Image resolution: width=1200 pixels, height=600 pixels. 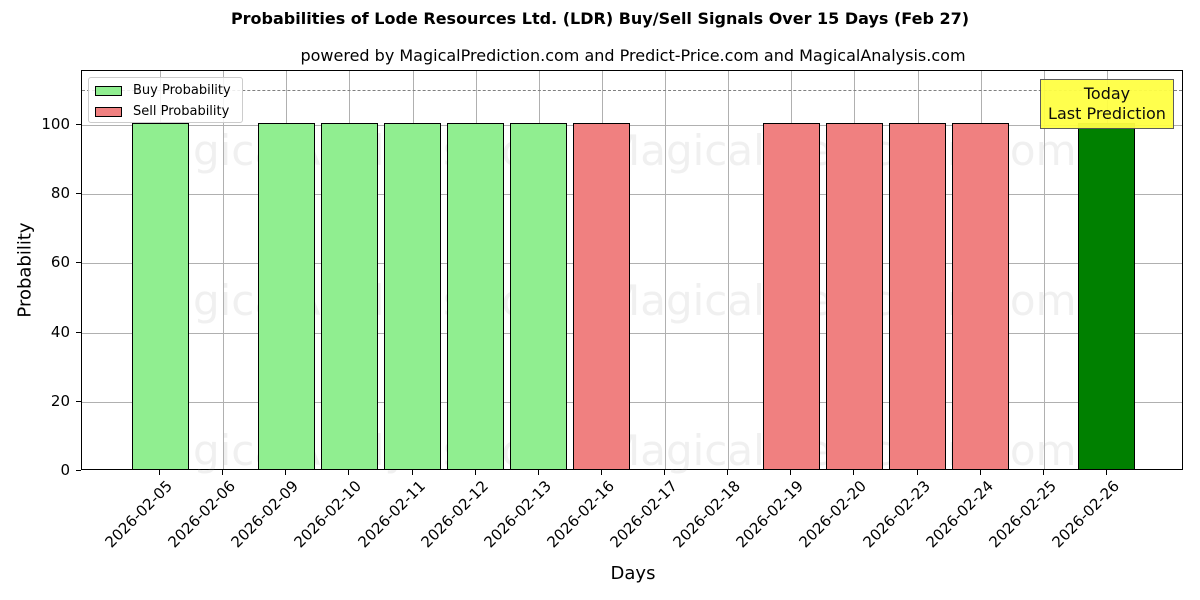 I want to click on x-tick-label: 2026-02-26, so click(x=1085, y=514).